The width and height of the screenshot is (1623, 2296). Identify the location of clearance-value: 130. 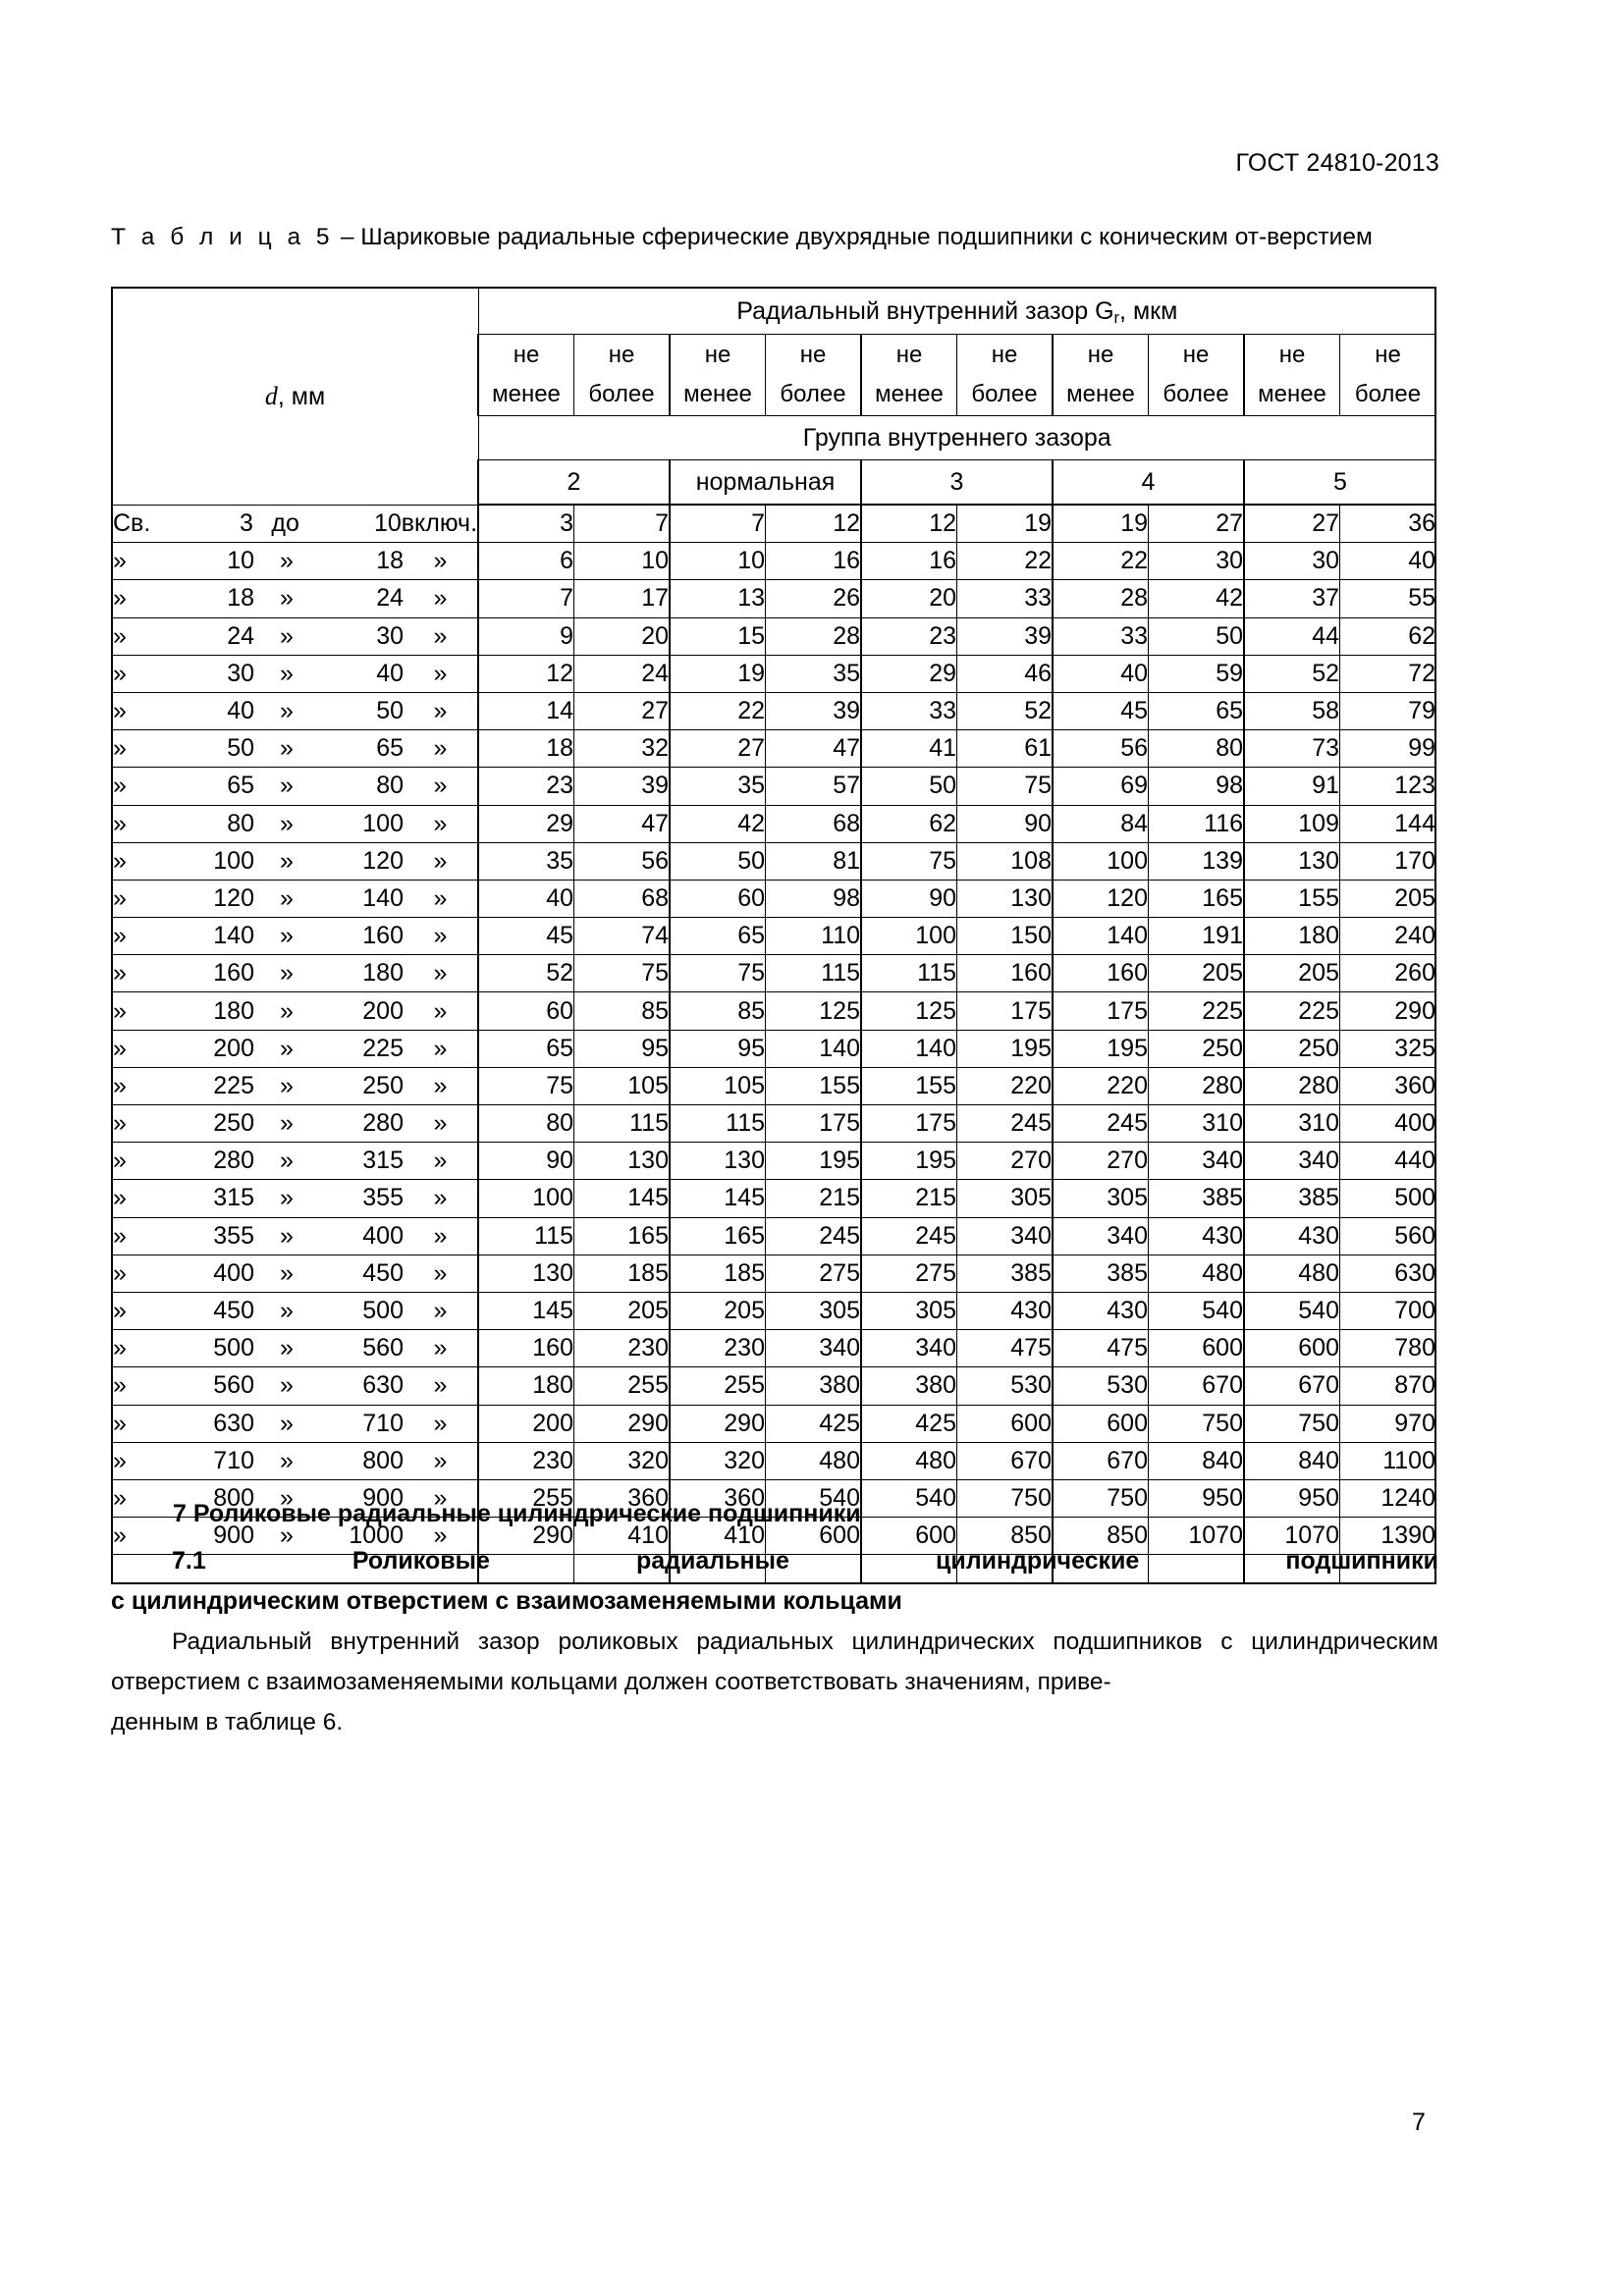
(717, 1161).